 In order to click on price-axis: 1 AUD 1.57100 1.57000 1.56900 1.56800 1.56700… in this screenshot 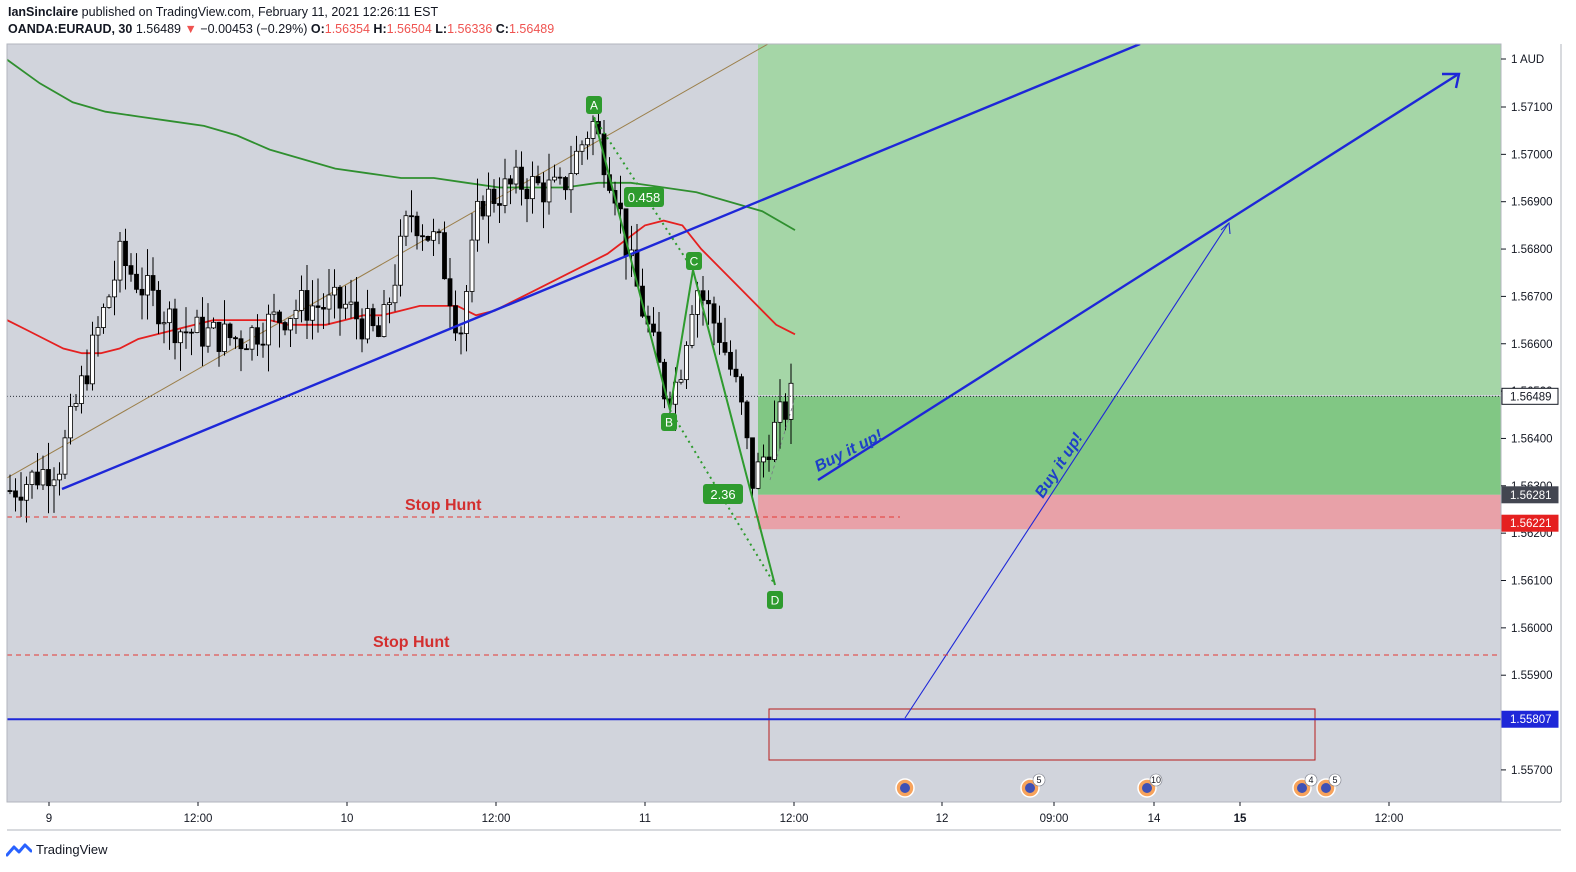, I will do `click(1531, 423)`.